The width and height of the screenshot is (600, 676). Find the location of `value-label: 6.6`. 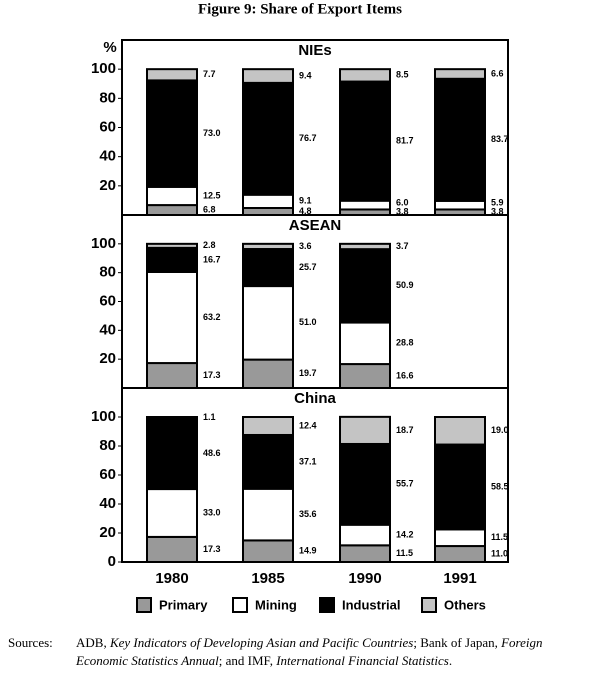

value-label: 6.6 is located at coordinates (497, 73).